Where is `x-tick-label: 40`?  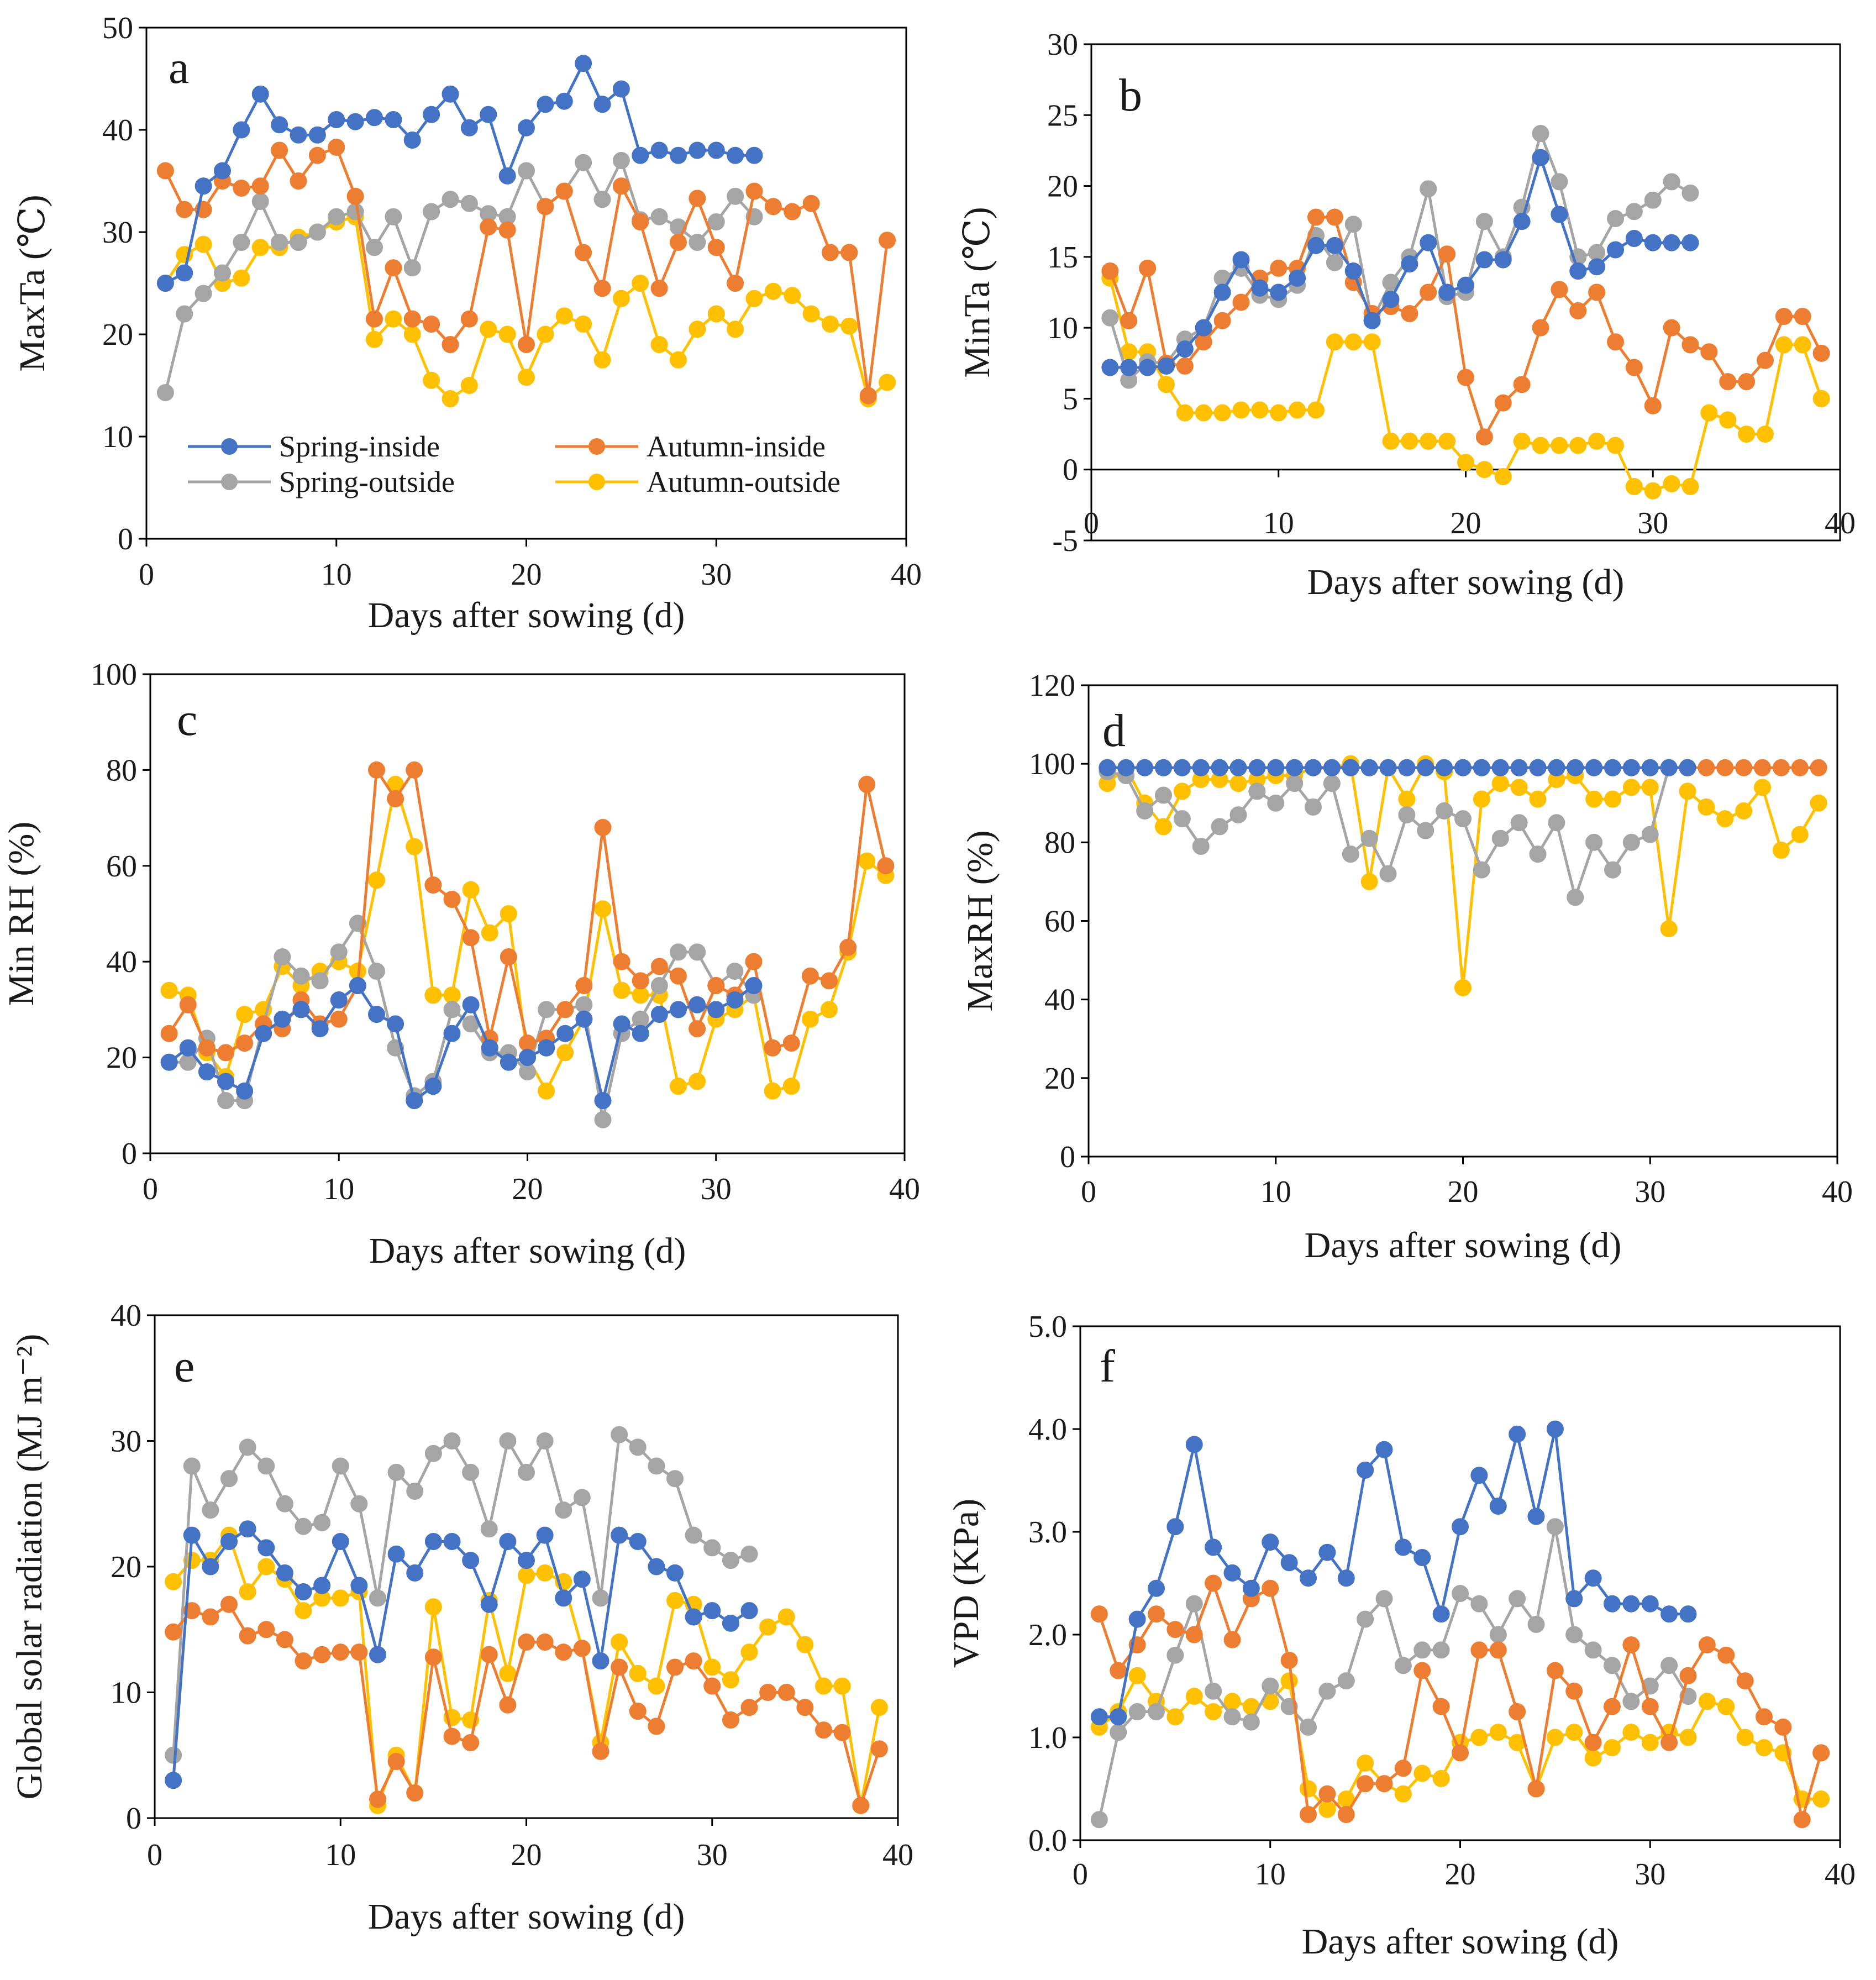
x-tick-label: 40 is located at coordinates (1837, 1192).